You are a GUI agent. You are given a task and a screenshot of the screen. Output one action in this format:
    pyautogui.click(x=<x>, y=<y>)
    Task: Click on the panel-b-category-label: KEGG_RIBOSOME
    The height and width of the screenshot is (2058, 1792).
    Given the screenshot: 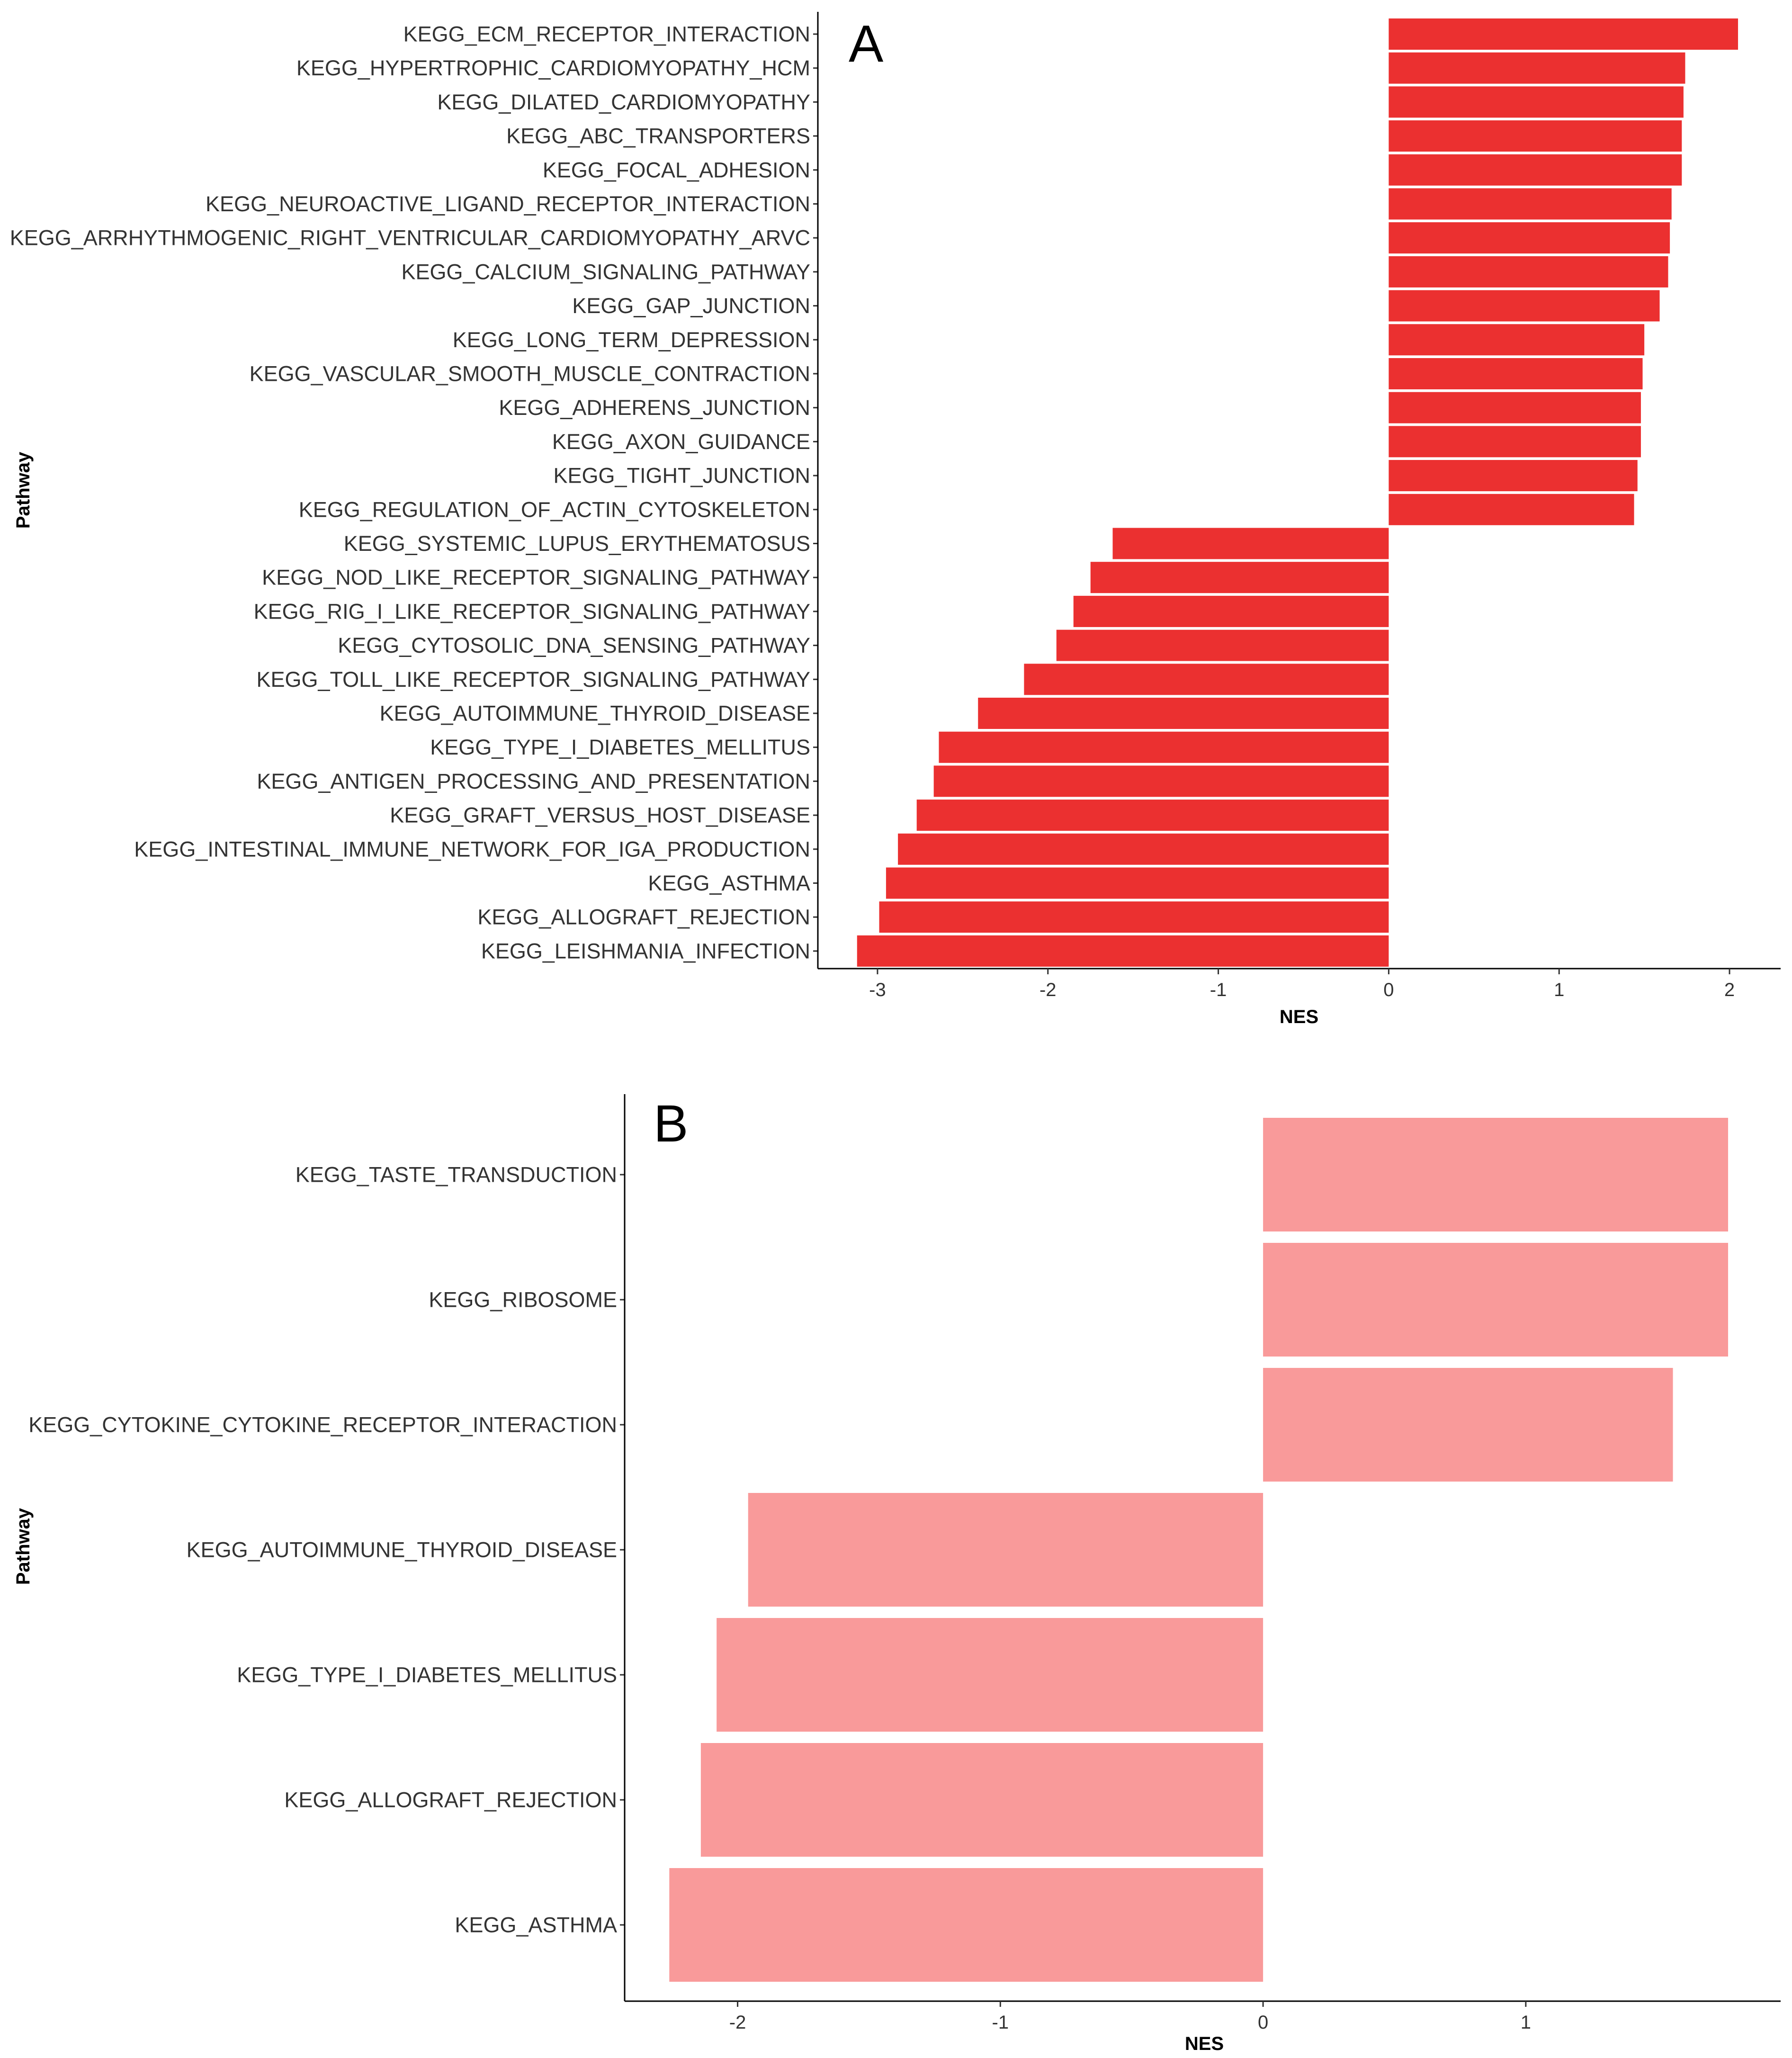 What is the action you would take?
    pyautogui.click(x=523, y=1300)
    